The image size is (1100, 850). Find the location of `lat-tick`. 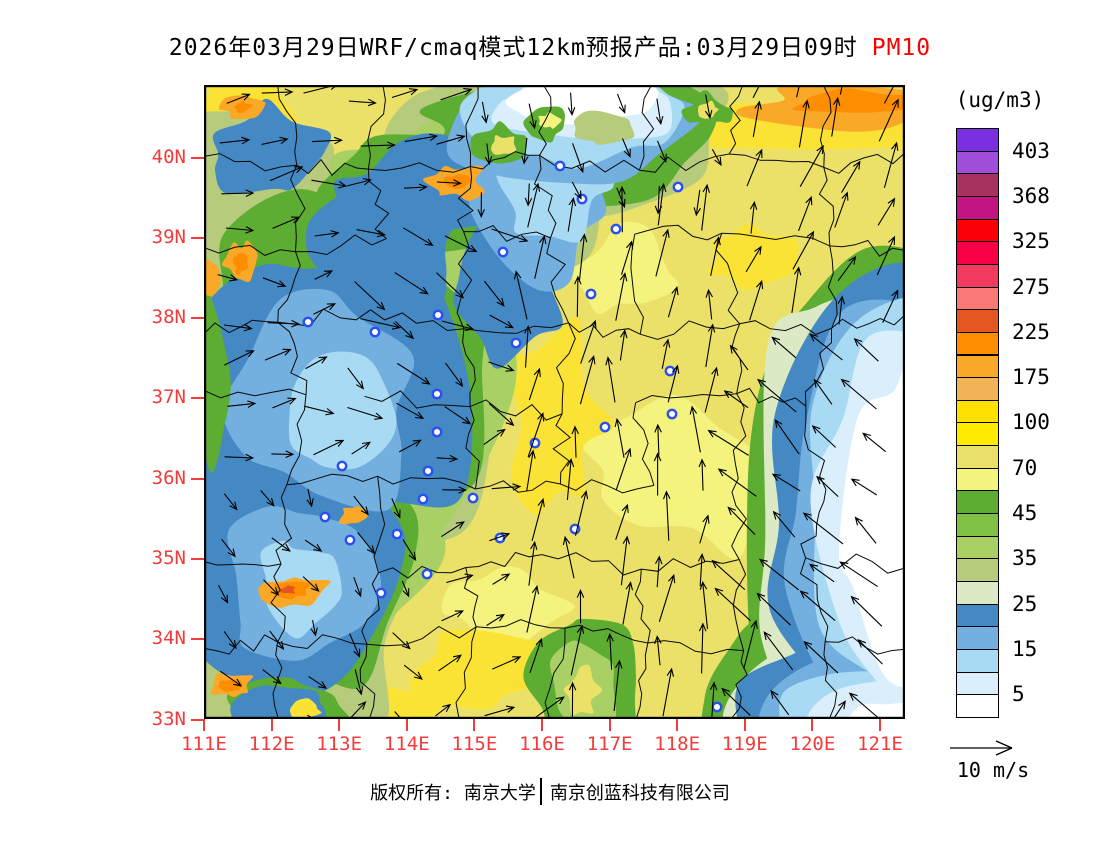

lat-tick is located at coordinates (197, 398).